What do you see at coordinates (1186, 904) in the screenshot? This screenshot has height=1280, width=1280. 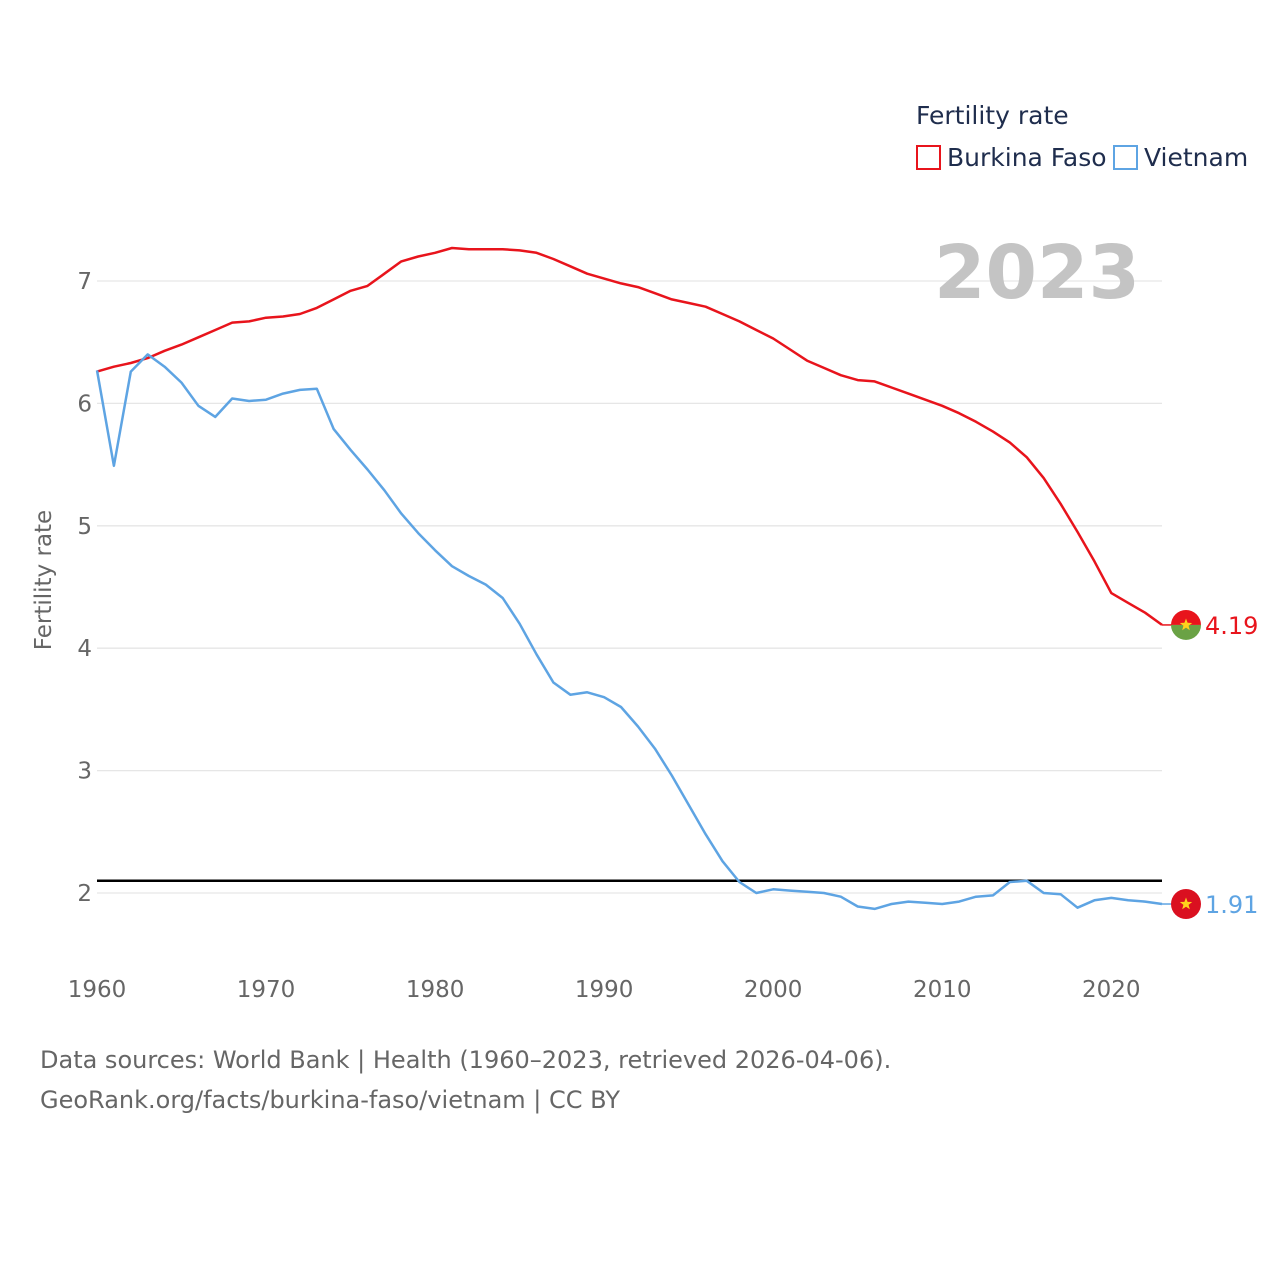 I see `vietnam-flag-icon` at bounding box center [1186, 904].